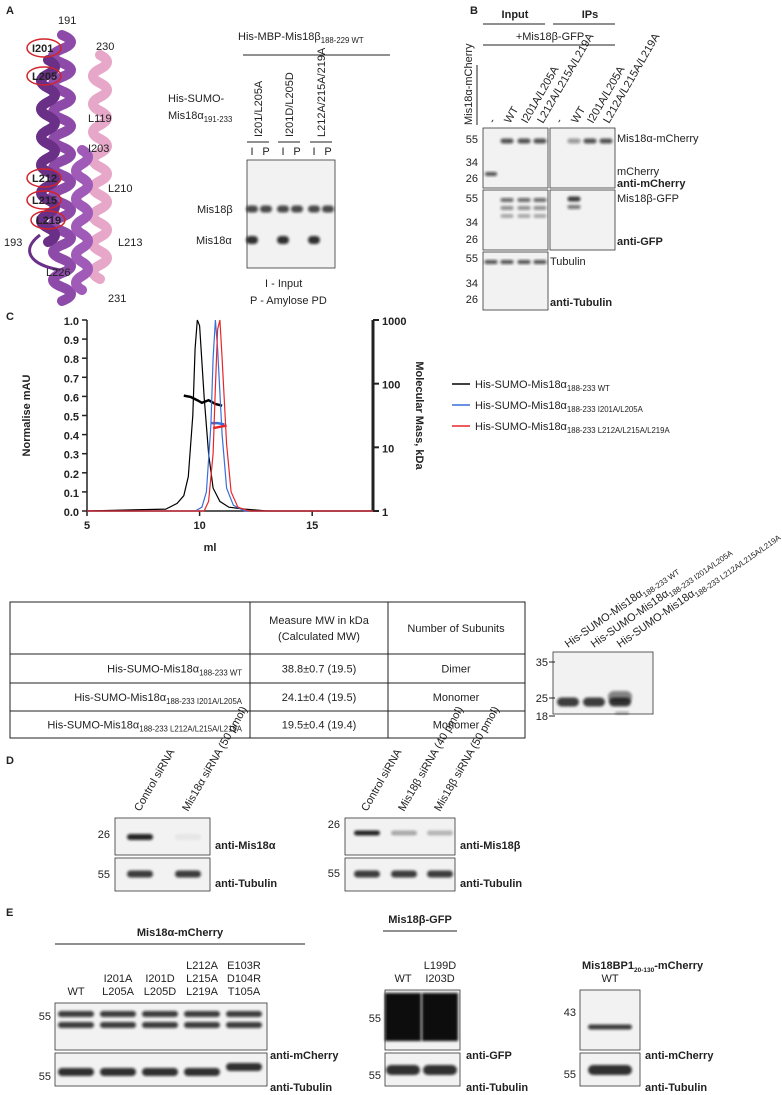 The height and width of the screenshot is (1095, 782). What do you see at coordinates (71, 322) in the screenshot?
I see `y-tick-label: 1.0` at bounding box center [71, 322].